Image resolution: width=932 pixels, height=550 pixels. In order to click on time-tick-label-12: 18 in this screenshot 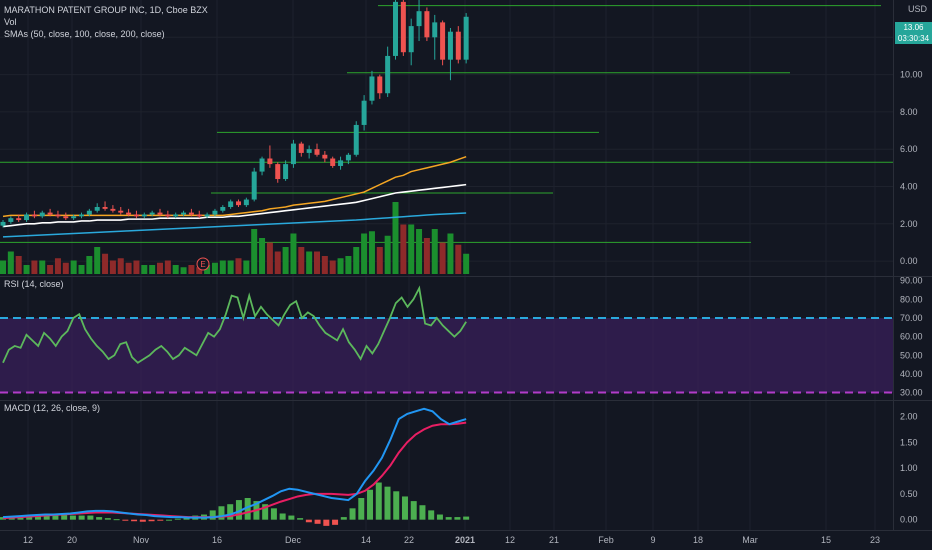, I will do `click(698, 540)`.